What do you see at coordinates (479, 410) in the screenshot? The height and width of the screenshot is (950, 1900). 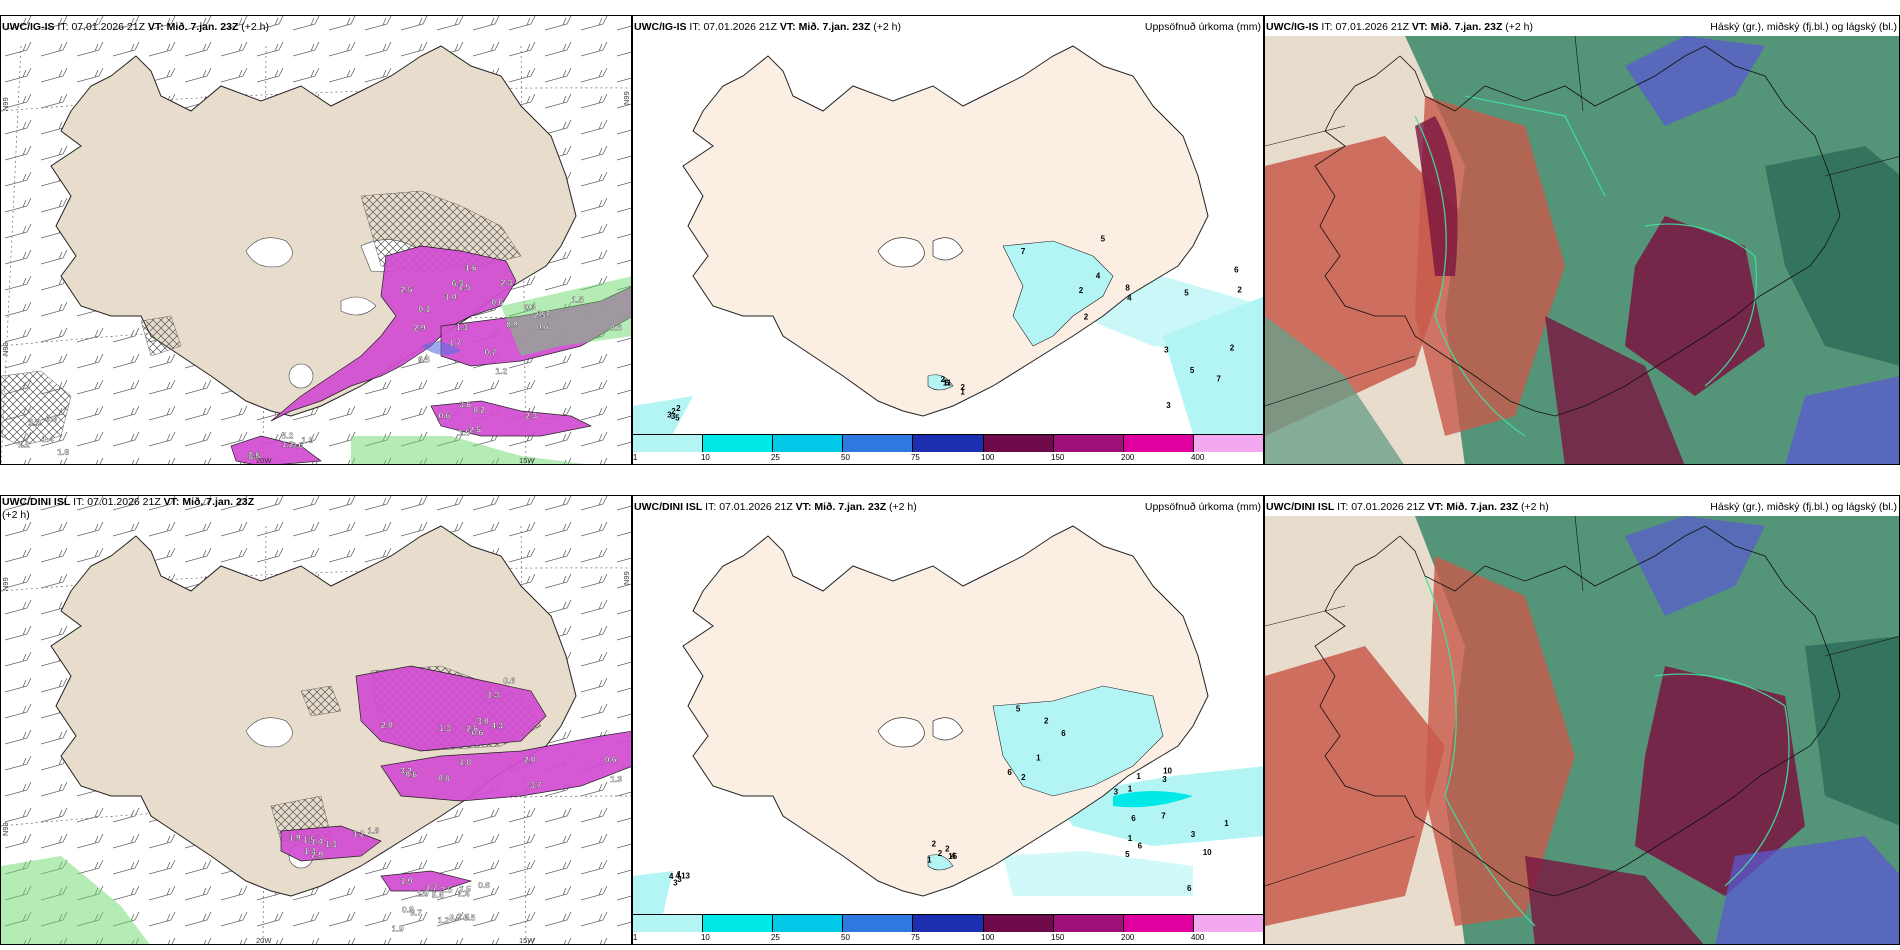 I see `value-label: 0.2` at bounding box center [479, 410].